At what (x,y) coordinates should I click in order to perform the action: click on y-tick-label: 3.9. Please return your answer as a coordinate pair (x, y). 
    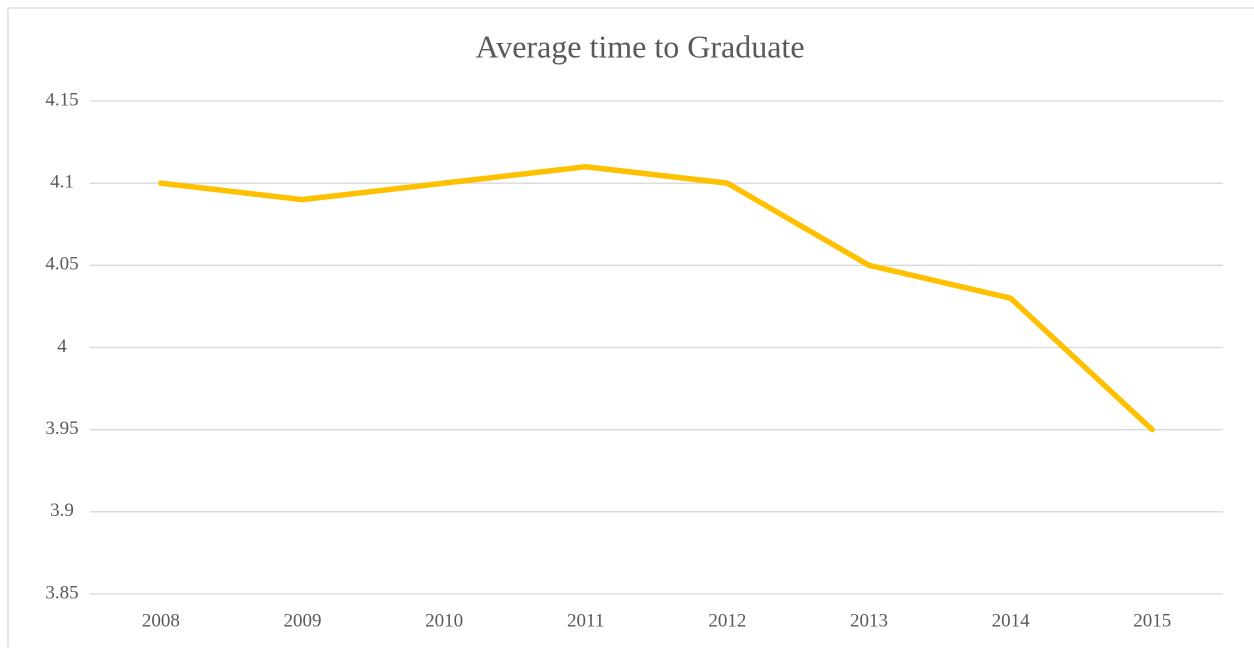
    Looking at the image, I should click on (62, 510).